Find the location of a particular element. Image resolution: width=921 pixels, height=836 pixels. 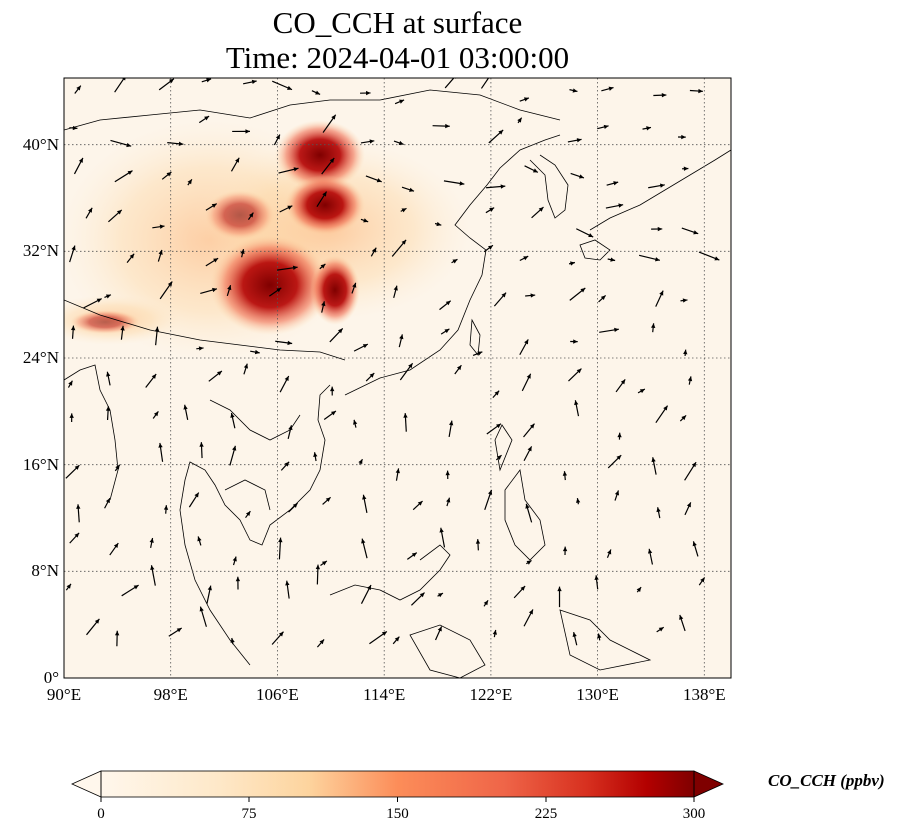

lon-label-98e: 98°E is located at coordinates (170, 694).